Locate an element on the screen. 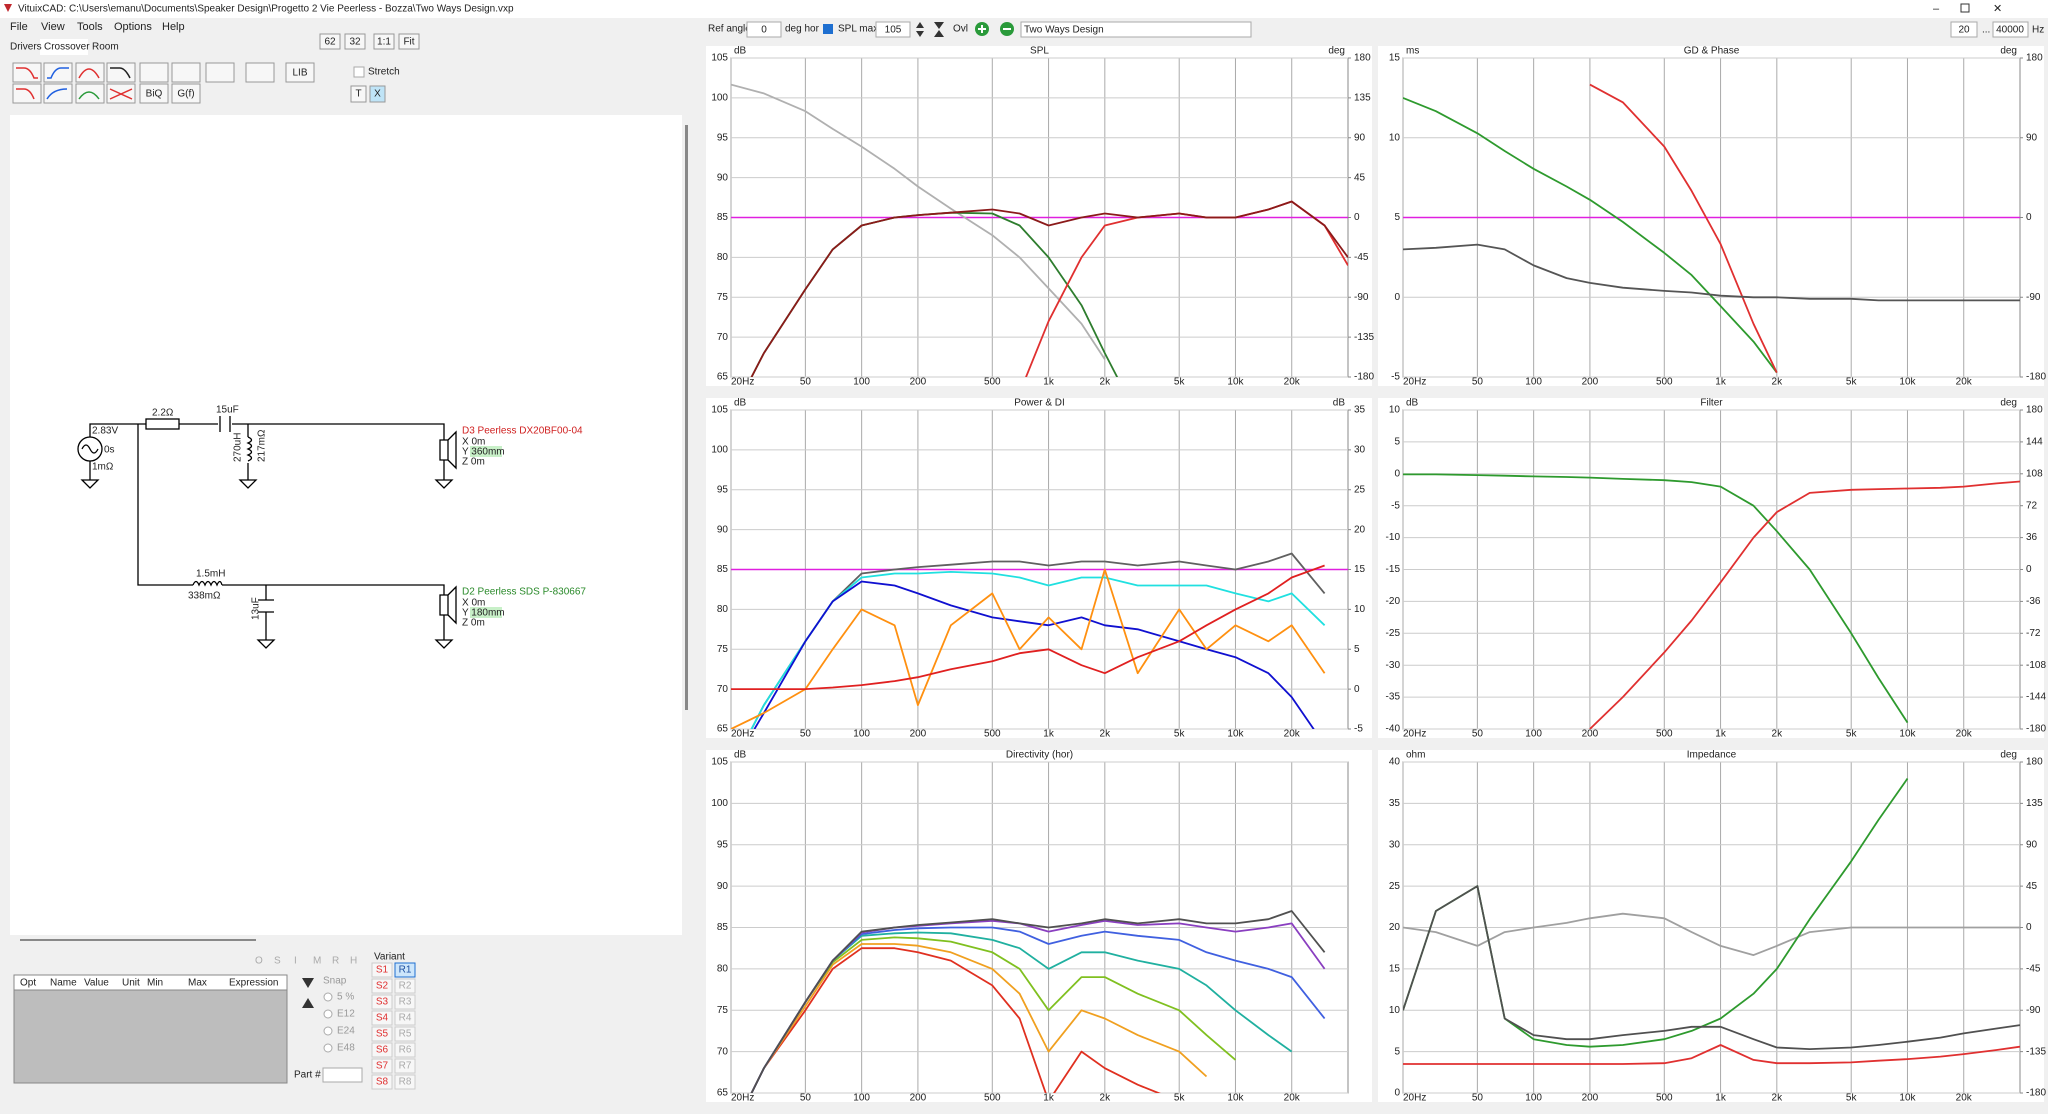  part-label: Part # is located at coordinates (307, 1075).